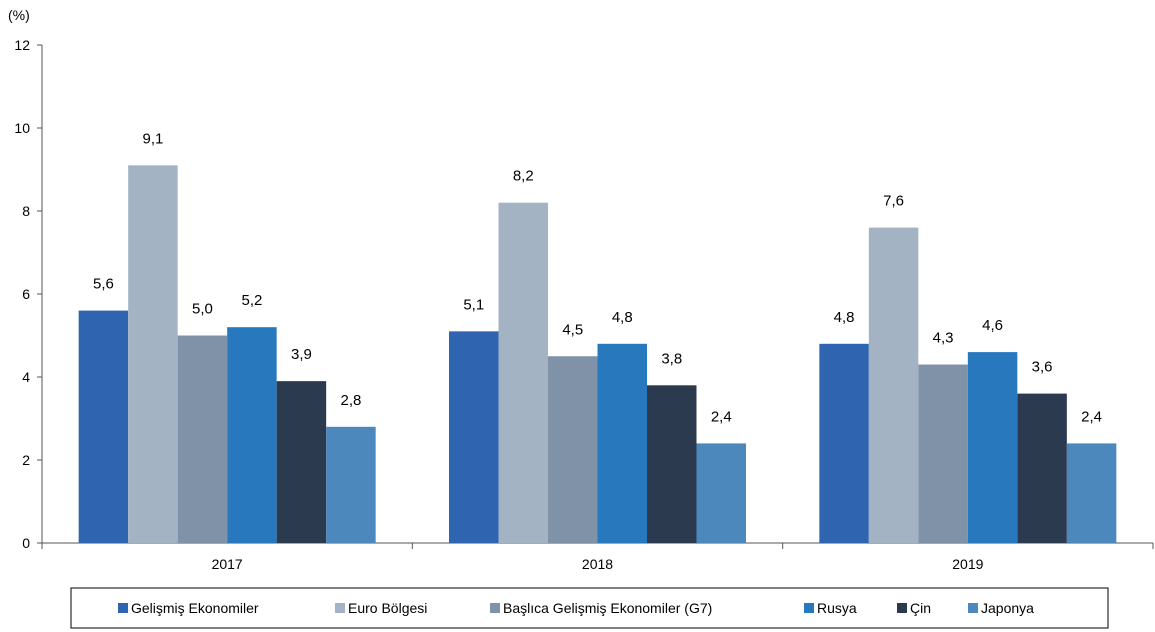 The image size is (1155, 632). I want to click on bar-ba-l-ca-geli-mi-ekonomiler-g7--2018, so click(573, 449).